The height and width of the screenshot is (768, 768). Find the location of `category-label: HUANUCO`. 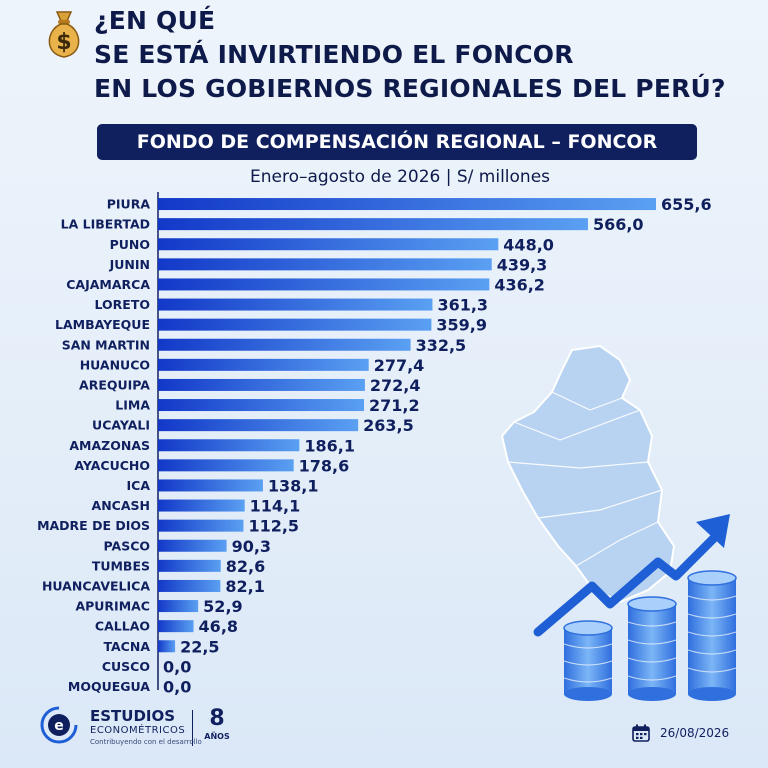

category-label: HUANUCO is located at coordinates (115, 364).